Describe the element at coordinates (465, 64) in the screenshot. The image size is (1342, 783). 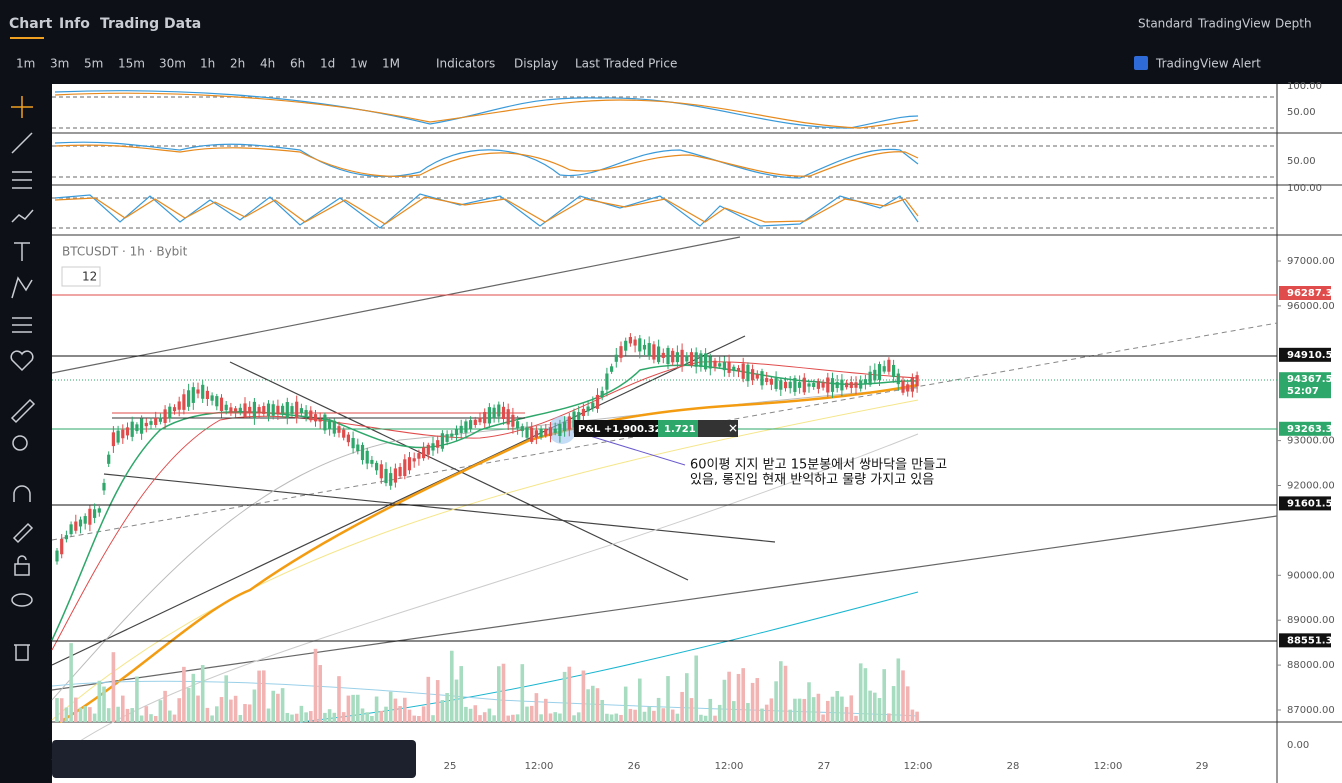
I see `menu: Indicators` at that location.